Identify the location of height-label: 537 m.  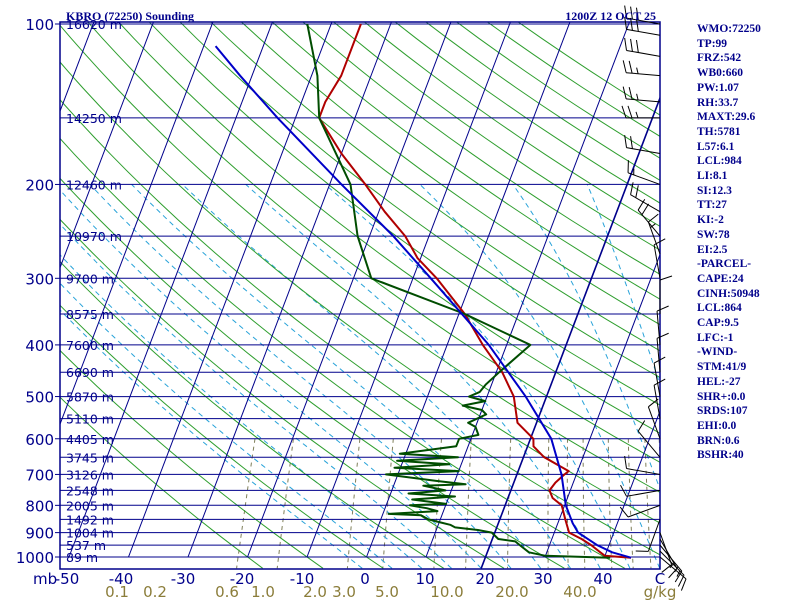
(86, 545).